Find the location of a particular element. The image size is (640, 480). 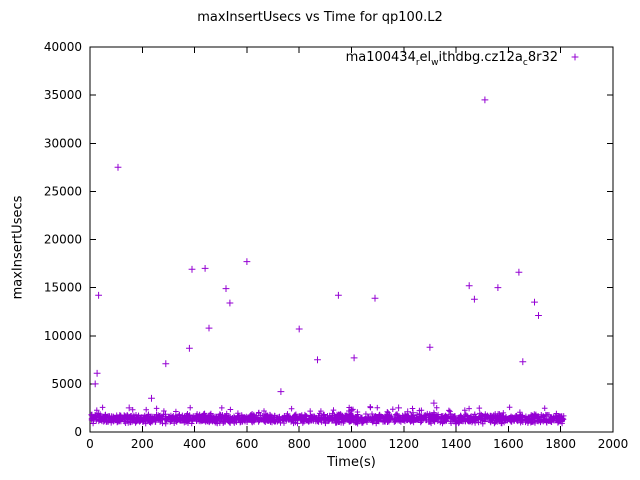

legend-text-part: w is located at coordinates (435, 63).